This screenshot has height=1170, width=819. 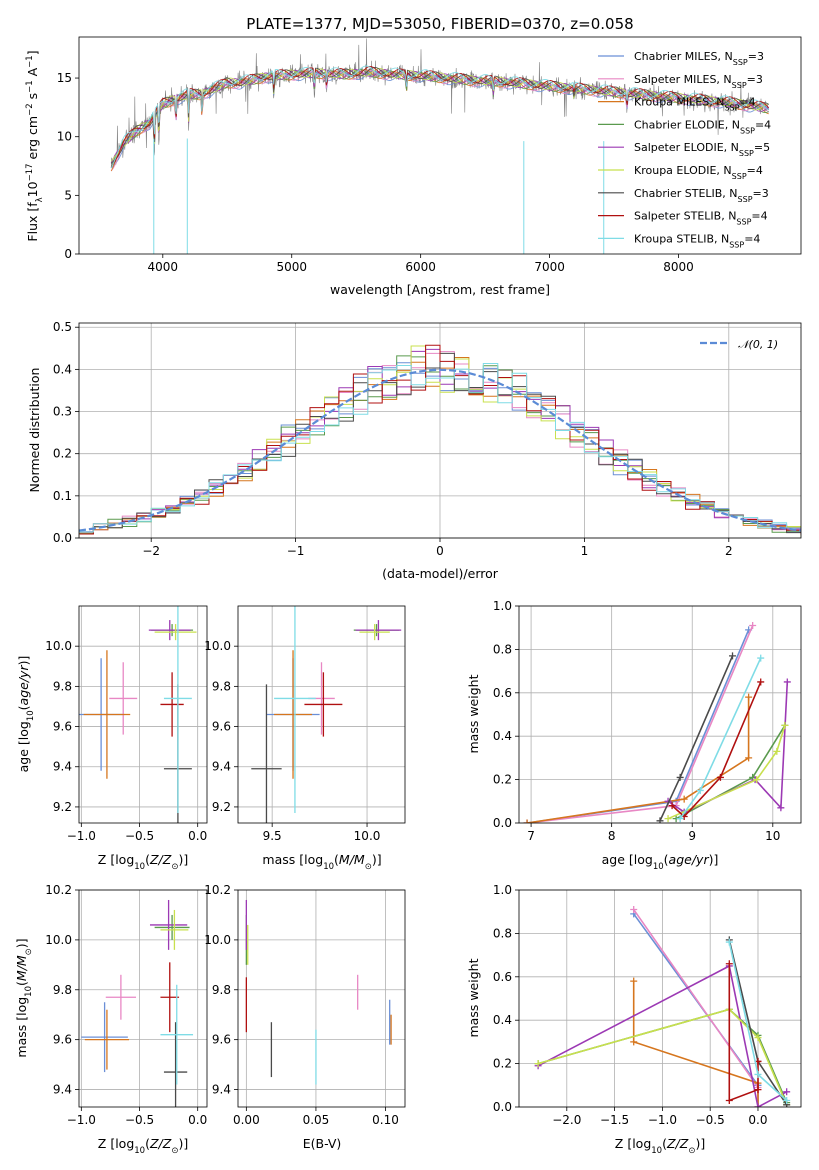 I want to click on x-tick-label: −0.5, so click(x=139, y=1120).